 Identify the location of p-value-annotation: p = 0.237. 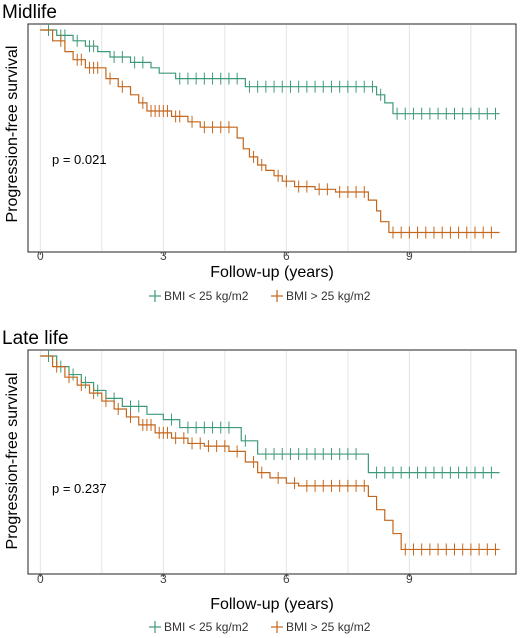
(79, 488).